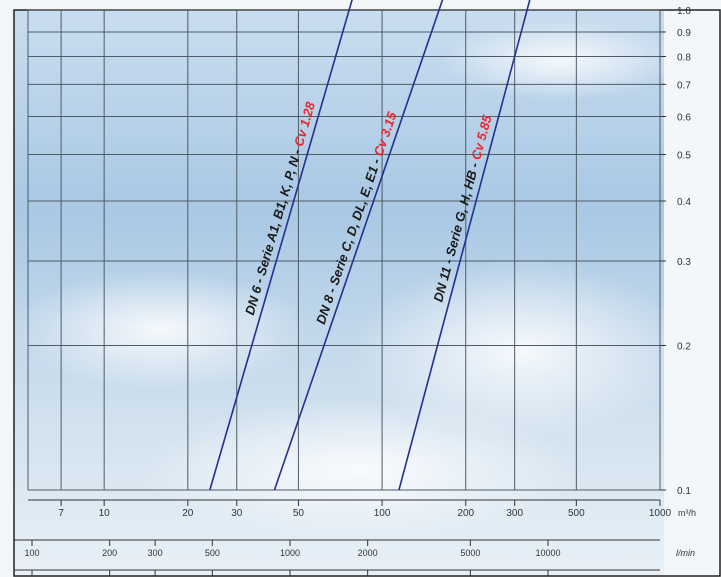 The height and width of the screenshot is (577, 721). What do you see at coordinates (684, 33) in the screenshot?
I see `y-tick-label: 0.9` at bounding box center [684, 33].